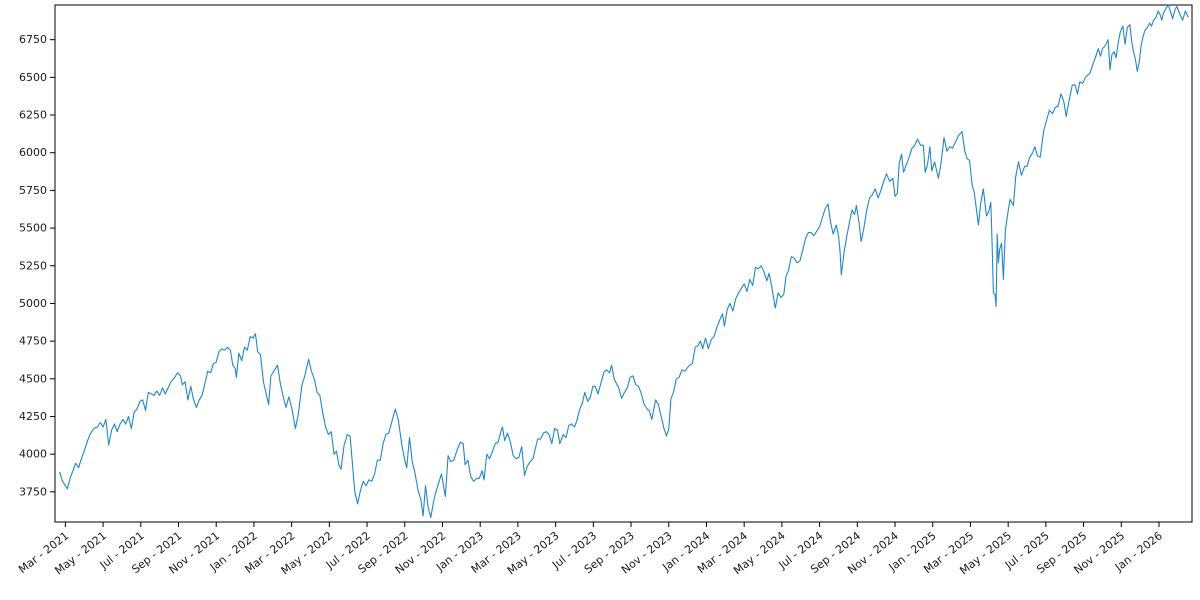 The height and width of the screenshot is (600, 1200). What do you see at coordinates (33, 378) in the screenshot?
I see `y-axis-tick-label: 4500` at bounding box center [33, 378].